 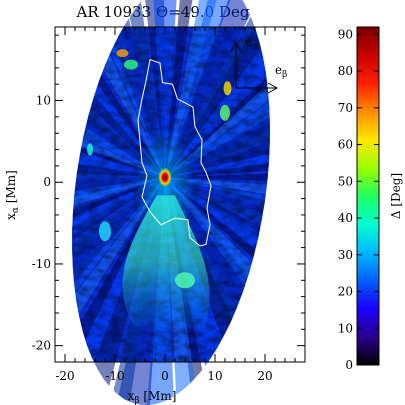 What do you see at coordinates (114, 376) in the screenshot?
I see `x-tick-label: -10` at bounding box center [114, 376].